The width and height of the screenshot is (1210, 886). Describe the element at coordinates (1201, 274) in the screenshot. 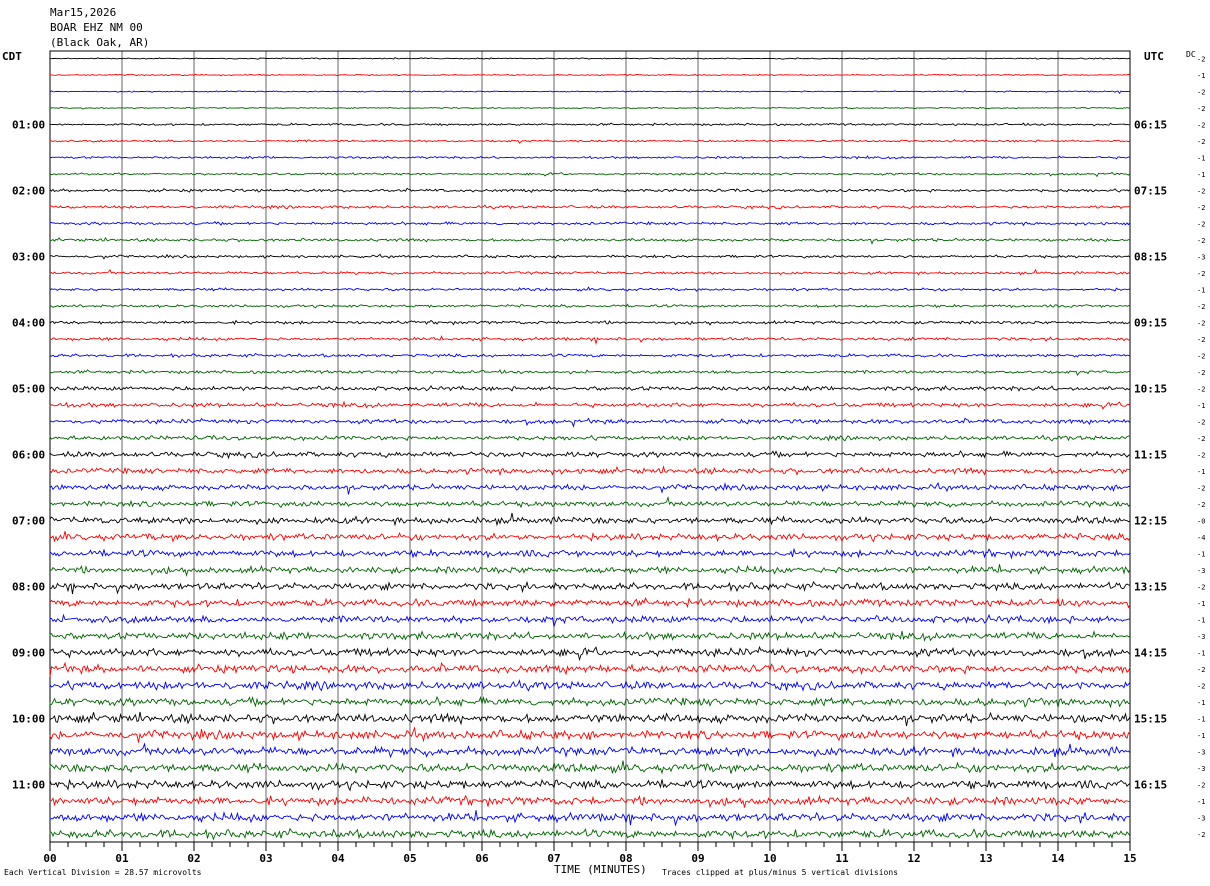

I see `dc-offset-14: -2` at that location.